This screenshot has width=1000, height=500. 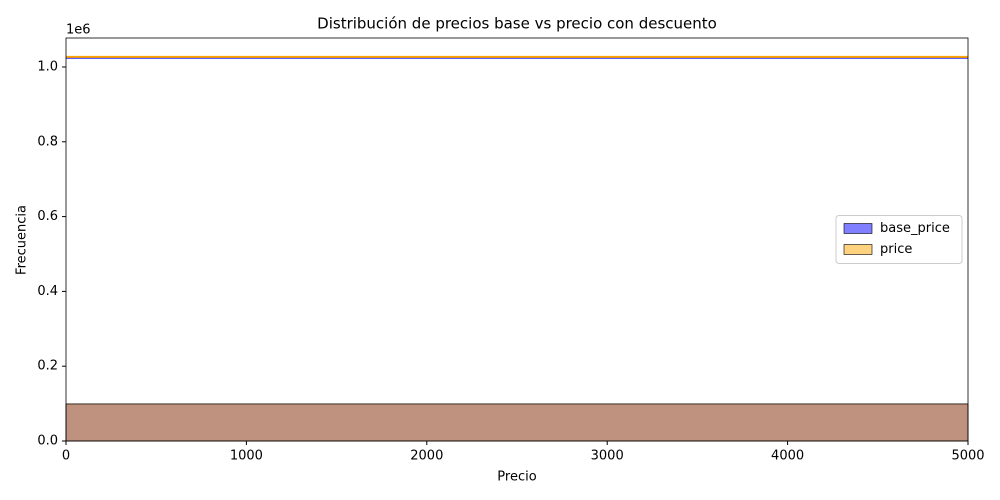 I want to click on x-axis-label: Precio, so click(x=516, y=477).